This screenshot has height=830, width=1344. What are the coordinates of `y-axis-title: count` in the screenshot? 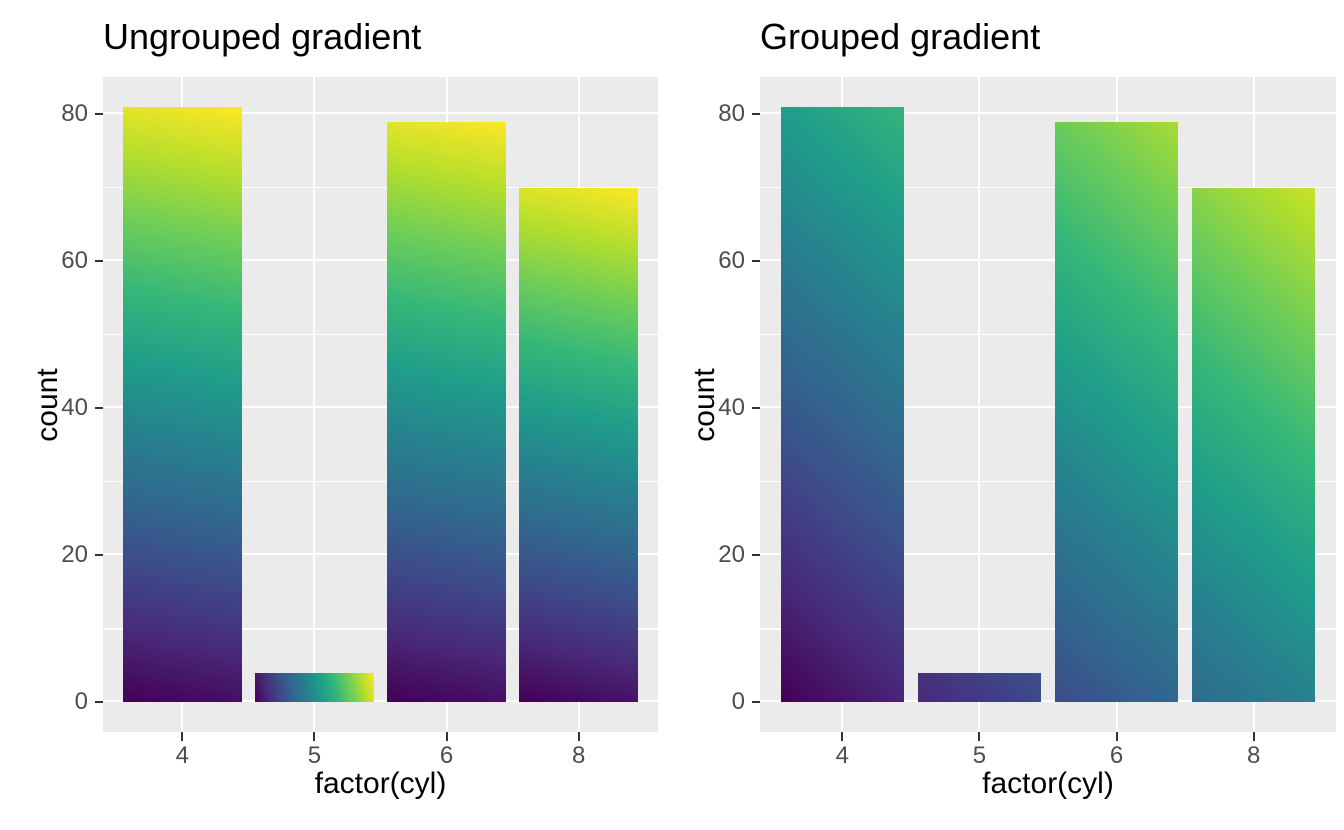 It's located at (704, 404).